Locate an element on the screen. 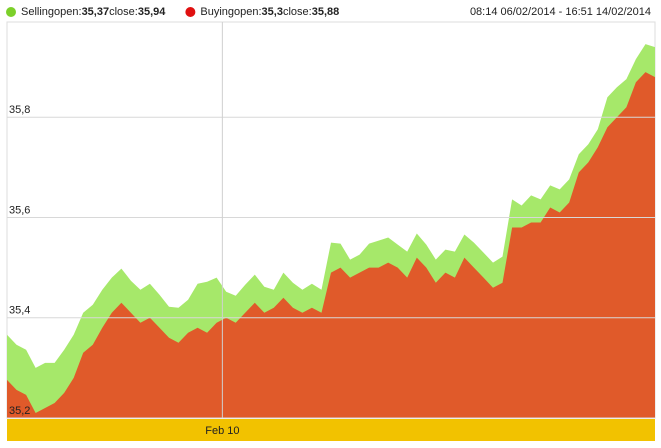  legend-close: 35,94 is located at coordinates (152, 12).